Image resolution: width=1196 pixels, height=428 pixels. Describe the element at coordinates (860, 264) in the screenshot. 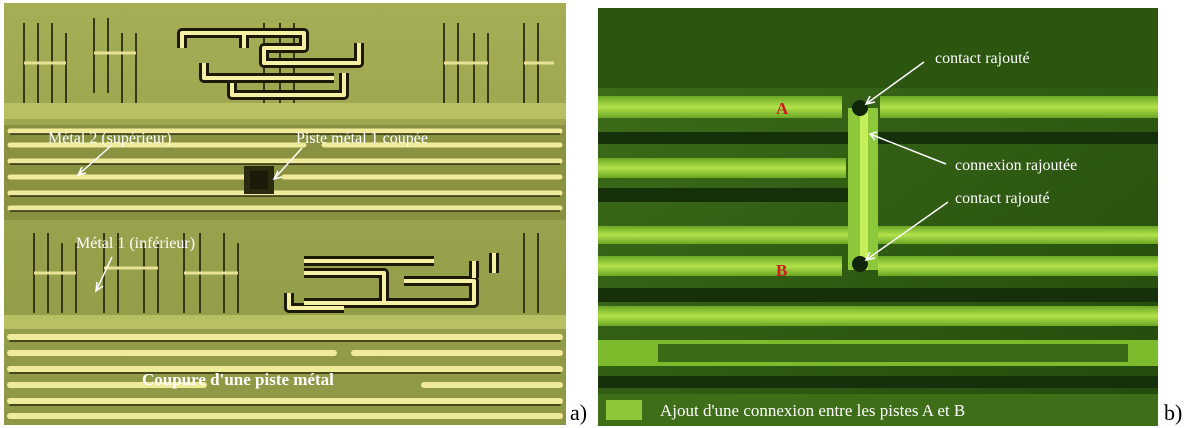

I see `contact-bottom` at that location.